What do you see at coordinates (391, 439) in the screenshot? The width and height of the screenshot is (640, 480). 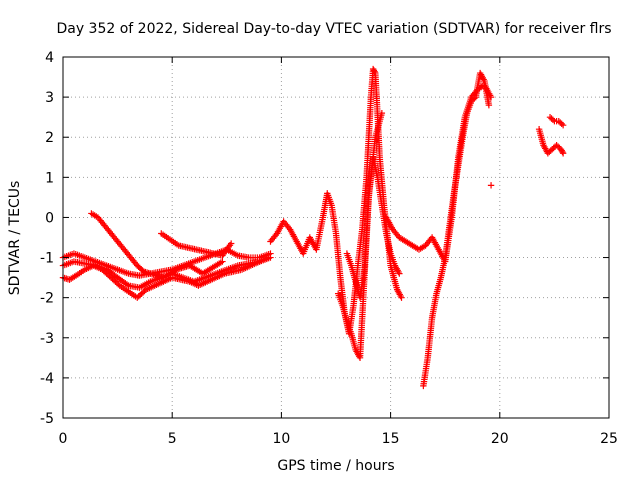 I see `x-tick-label: 15` at bounding box center [391, 439].